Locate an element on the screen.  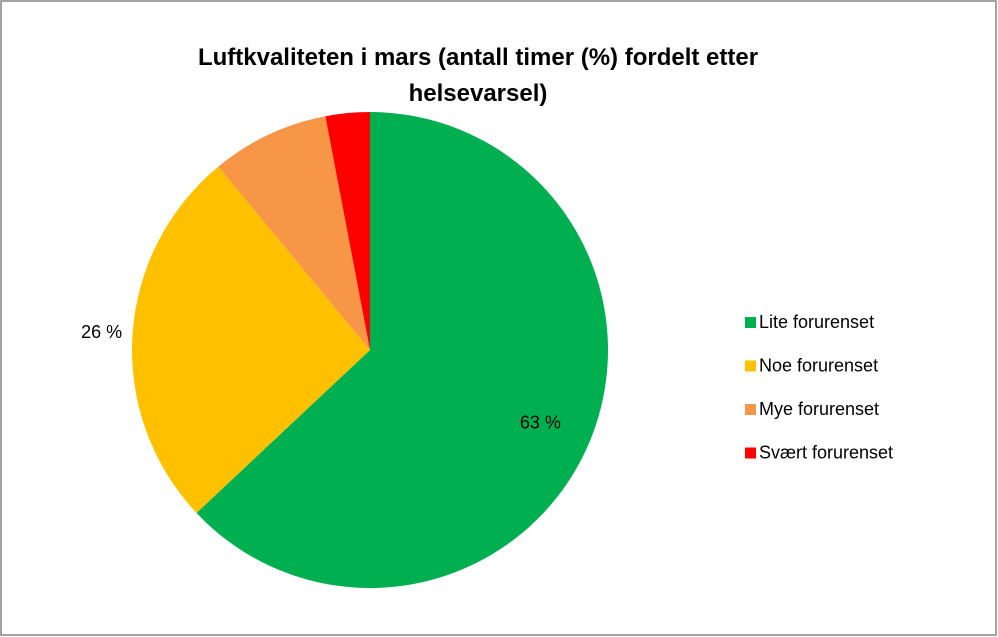
data-label: 26 % is located at coordinates (101, 332).